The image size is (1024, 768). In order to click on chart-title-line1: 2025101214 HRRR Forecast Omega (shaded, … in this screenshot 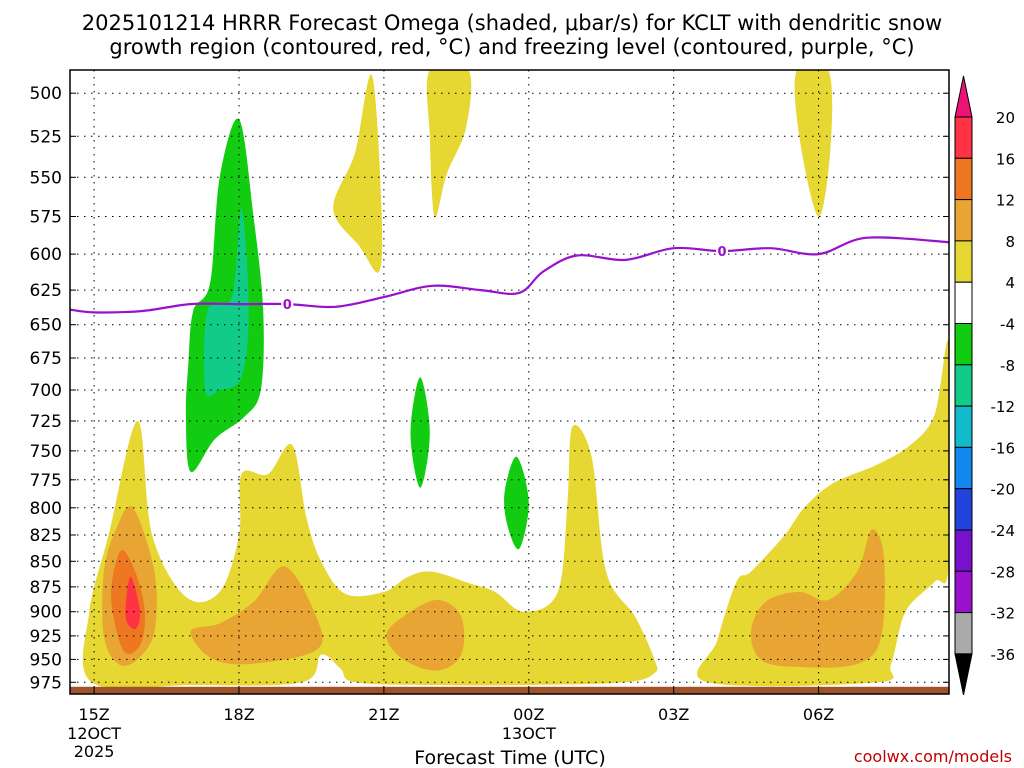, I will do `click(512, 23)`.